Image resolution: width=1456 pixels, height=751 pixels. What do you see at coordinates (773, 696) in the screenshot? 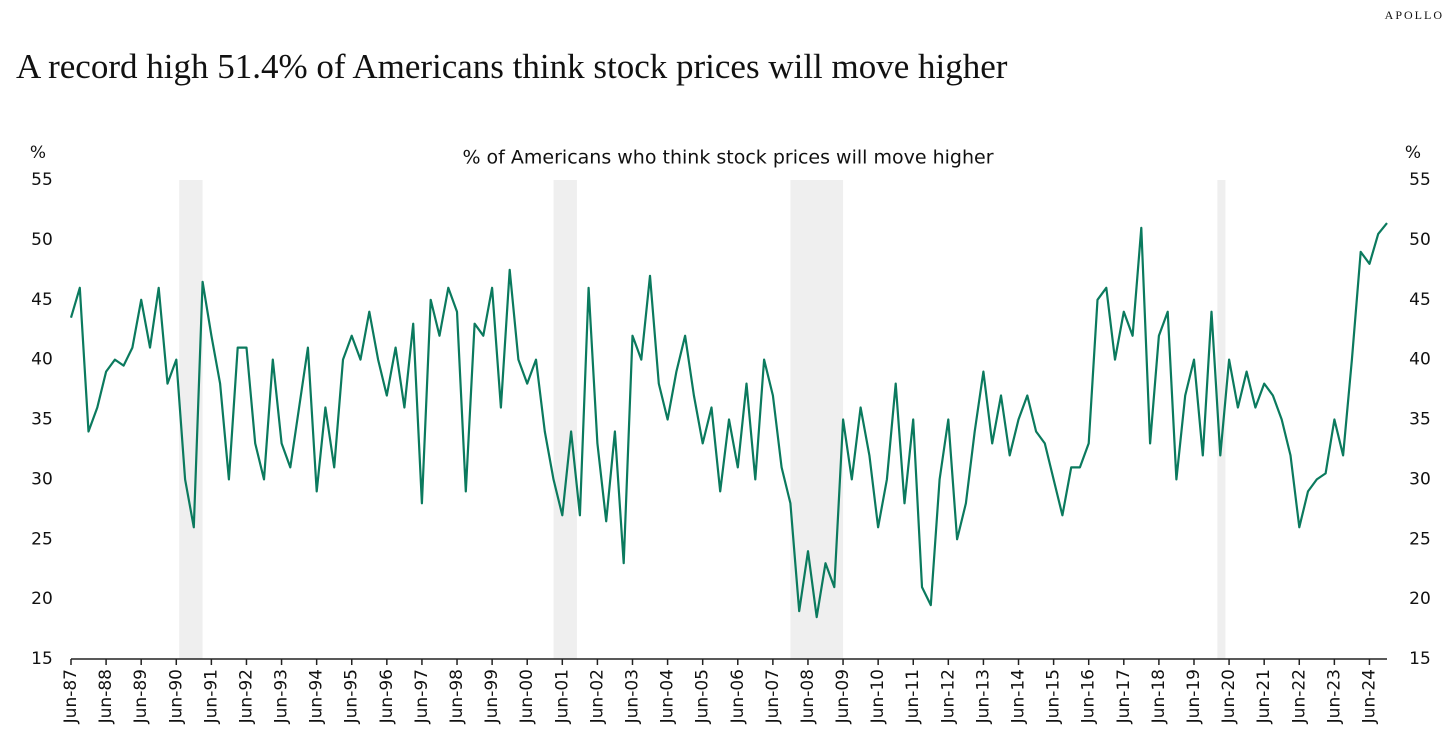
I see `x-tick-label: Jun-07` at bounding box center [773, 696].